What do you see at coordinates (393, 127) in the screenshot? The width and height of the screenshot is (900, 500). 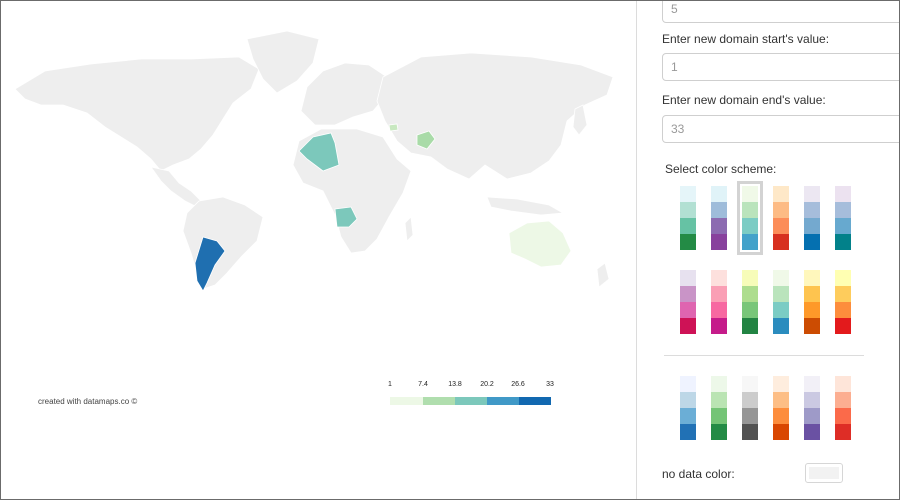 I see `country-armenia` at bounding box center [393, 127].